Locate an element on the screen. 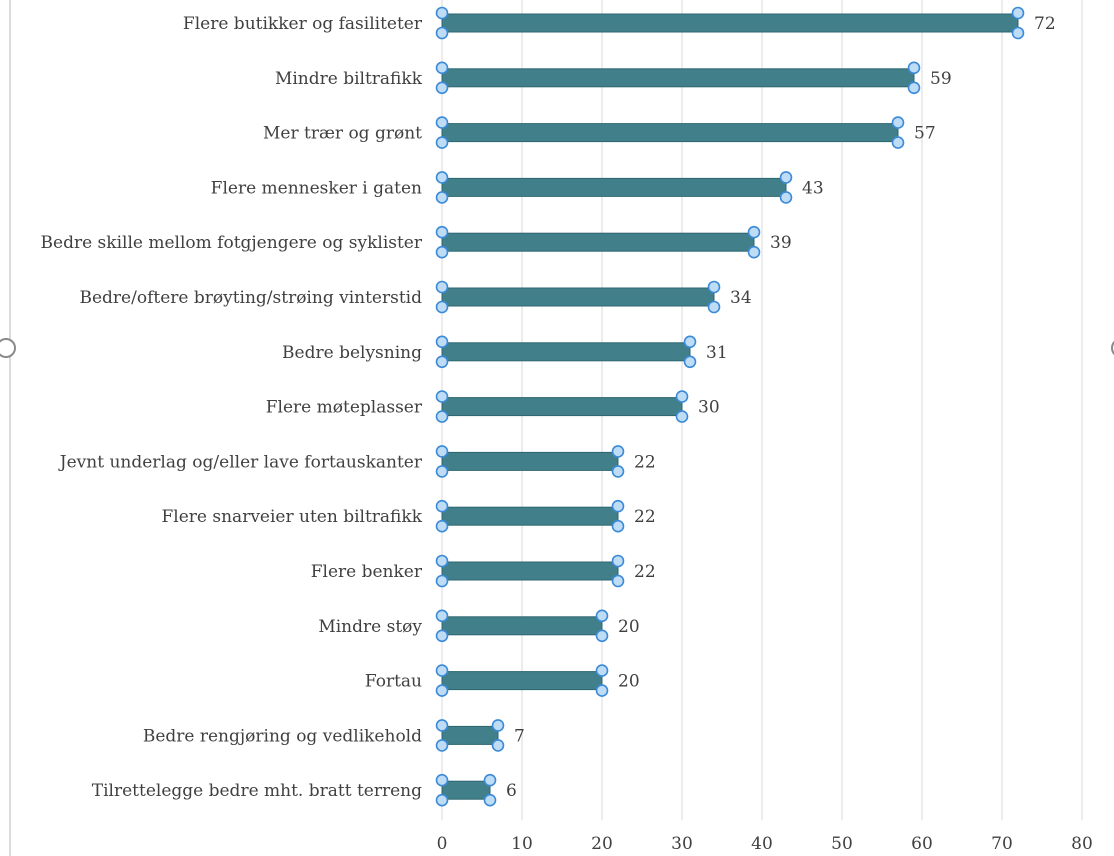  data-label: 31 is located at coordinates (717, 353).